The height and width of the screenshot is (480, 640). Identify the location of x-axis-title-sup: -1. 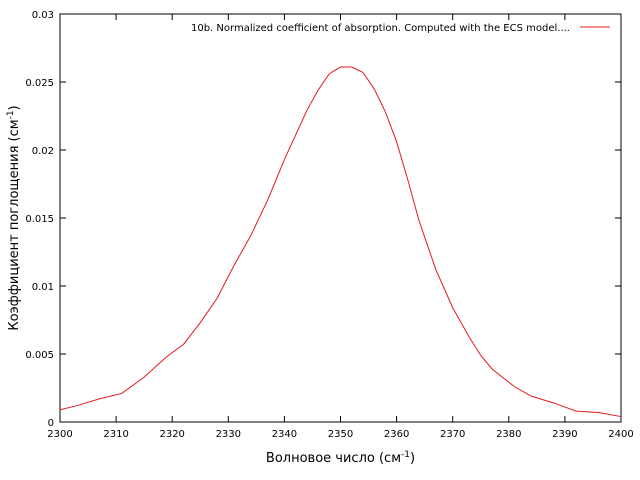
(405, 455).